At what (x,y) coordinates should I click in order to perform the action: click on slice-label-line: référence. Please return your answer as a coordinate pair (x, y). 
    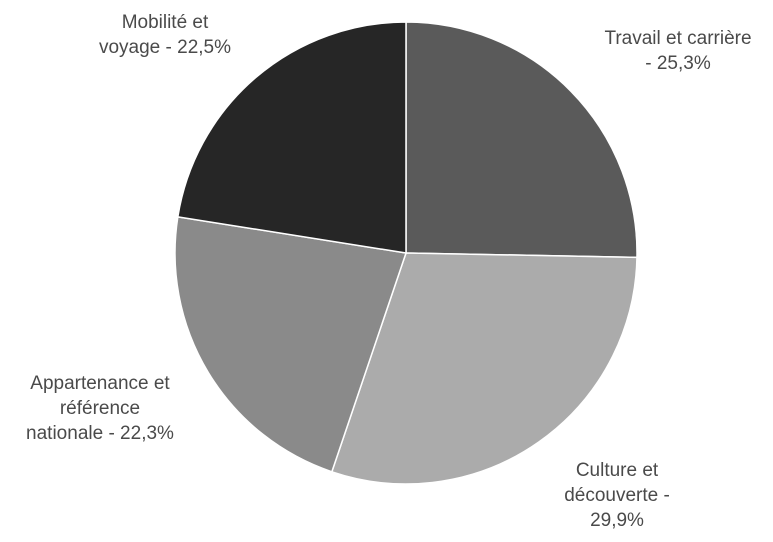
    Looking at the image, I should click on (100, 408).